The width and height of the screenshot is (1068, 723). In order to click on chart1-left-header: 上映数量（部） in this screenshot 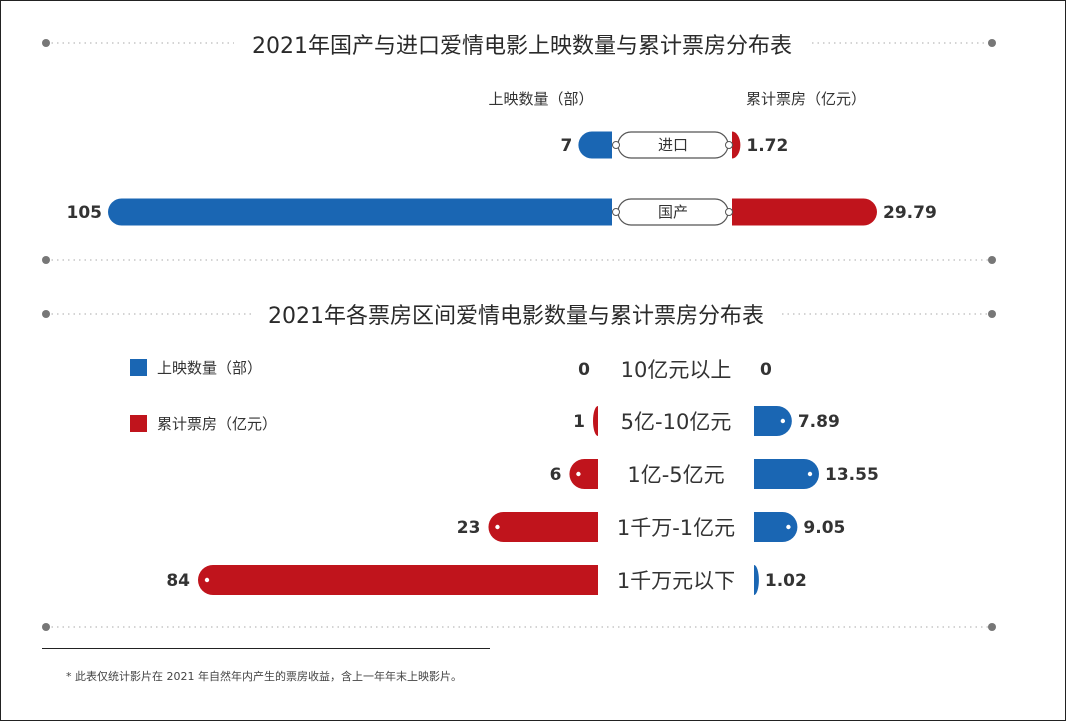, I will do `click(540, 99)`.